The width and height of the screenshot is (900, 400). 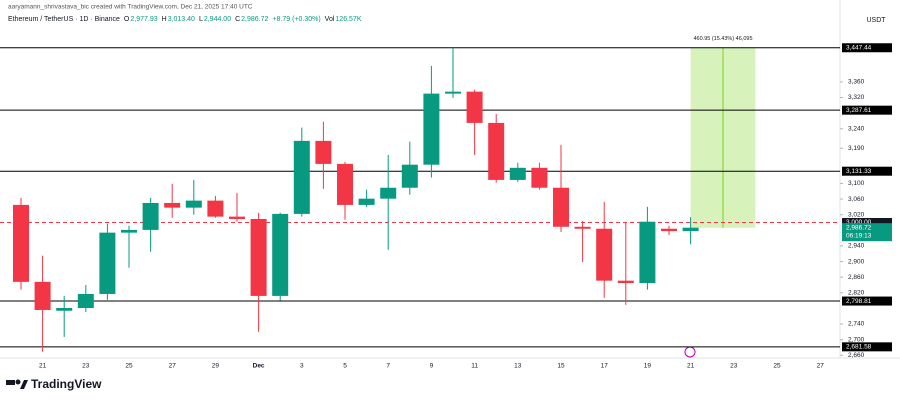 What do you see at coordinates (432, 366) in the screenshot?
I see `x-tick-label: 9` at bounding box center [432, 366].